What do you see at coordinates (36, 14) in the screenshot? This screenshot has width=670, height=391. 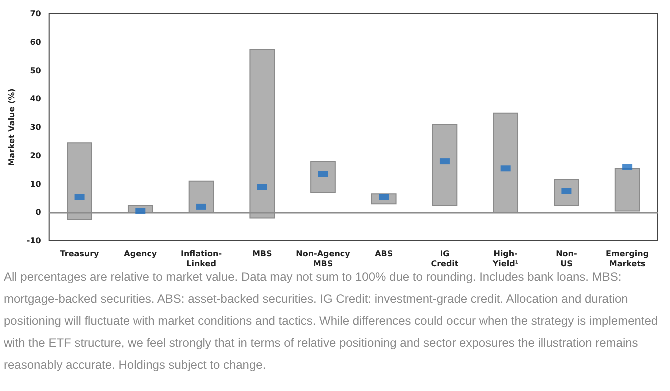 I see `y-tick-label: 70` at bounding box center [36, 14].